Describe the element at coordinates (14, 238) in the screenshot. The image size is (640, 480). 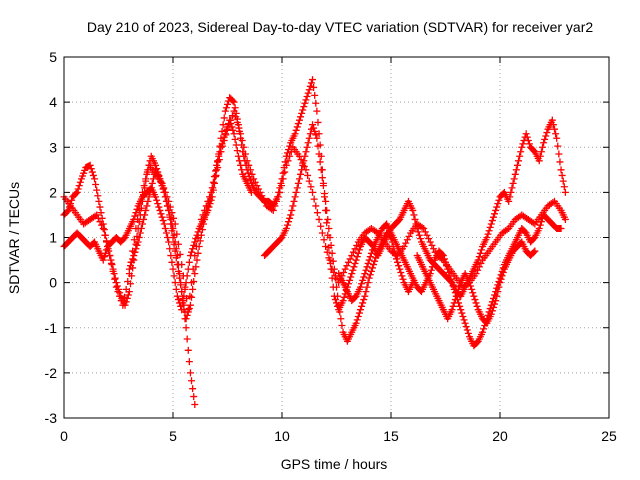
I see `y-axis-label: SDTVAR / TECUs` at that location.